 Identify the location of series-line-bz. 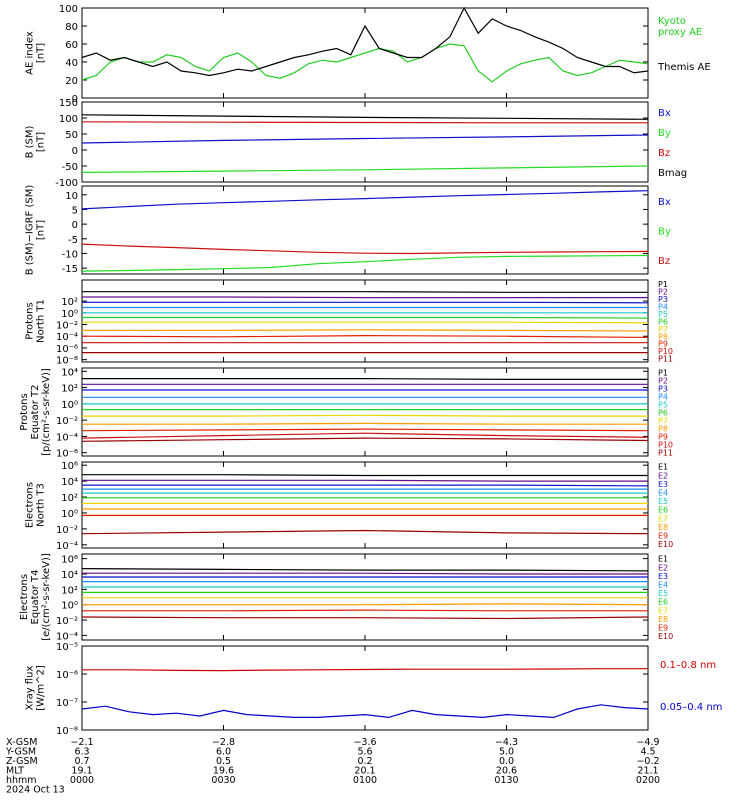
(365, 249).